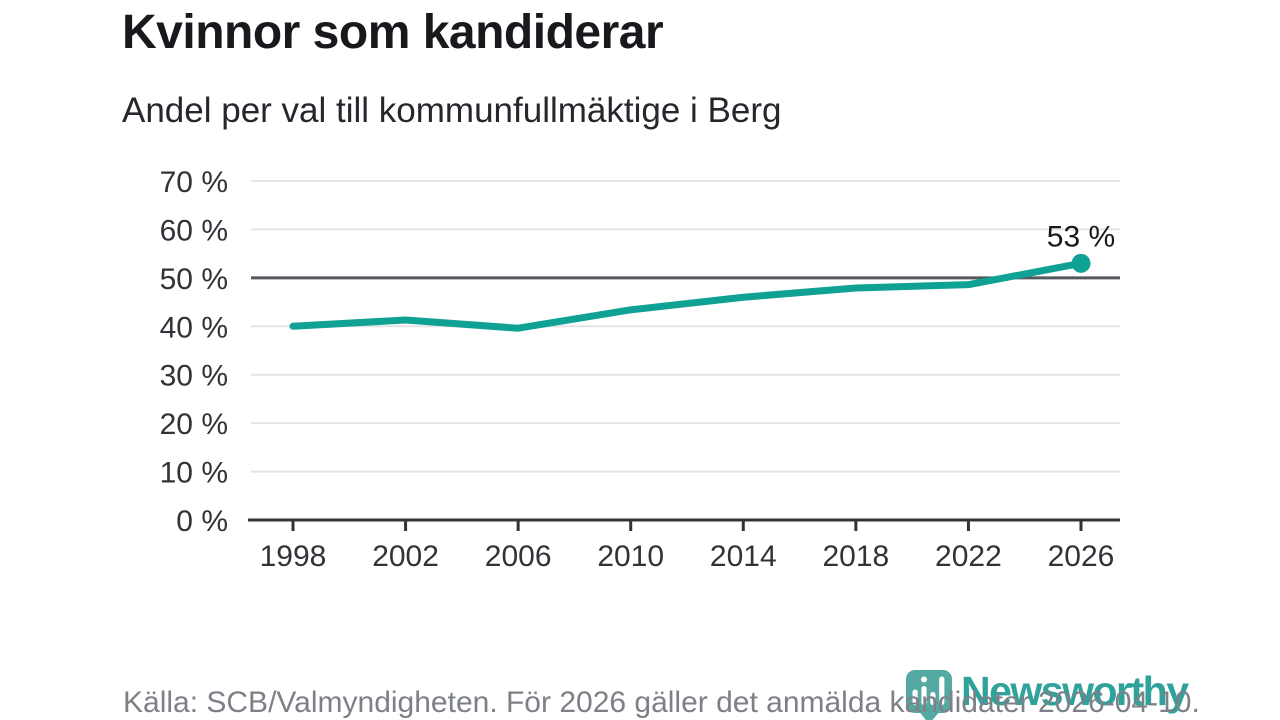 The height and width of the screenshot is (720, 1280). What do you see at coordinates (1075, 691) in the screenshot?
I see `newsworthy-logo-text: Newsworthy` at bounding box center [1075, 691].